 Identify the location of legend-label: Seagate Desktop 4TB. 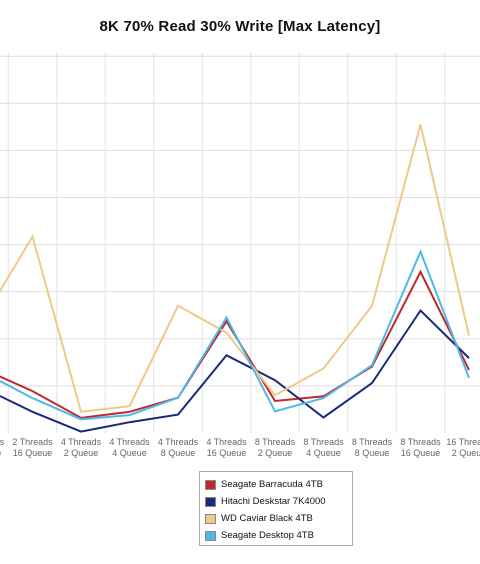
(267, 535).